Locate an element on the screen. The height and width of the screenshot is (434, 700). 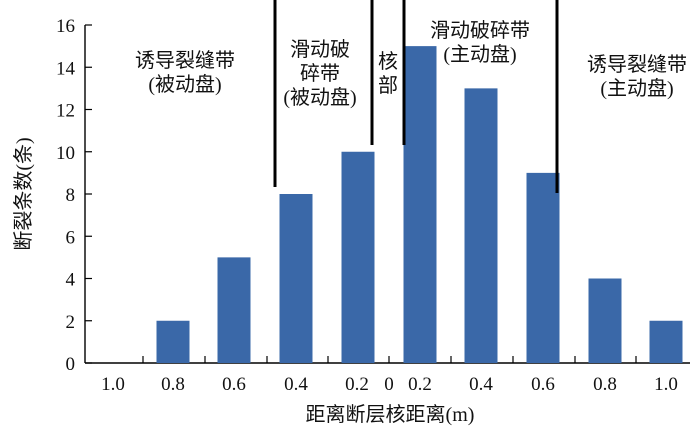
zone-label: 诱导裂缝带(被动盘) is located at coordinates (185, 72).